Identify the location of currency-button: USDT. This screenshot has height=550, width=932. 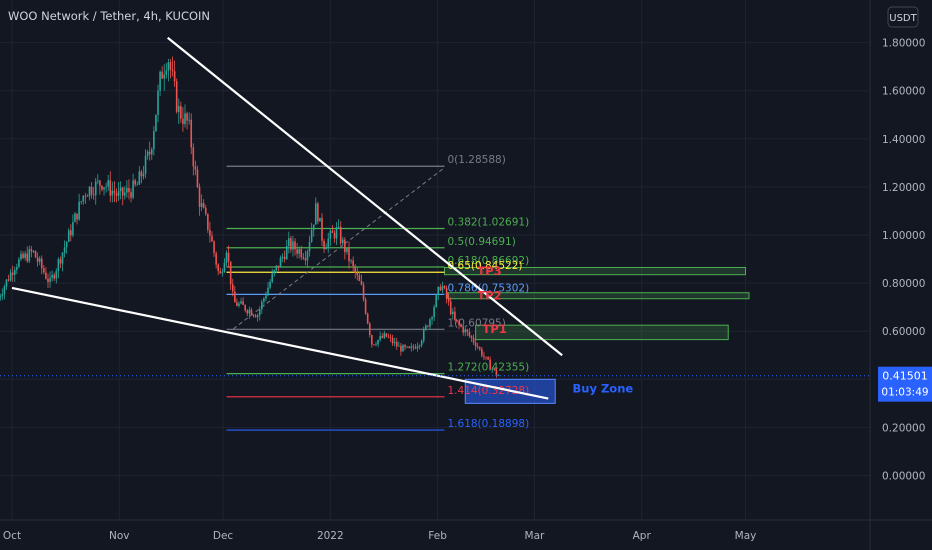
(903, 17).